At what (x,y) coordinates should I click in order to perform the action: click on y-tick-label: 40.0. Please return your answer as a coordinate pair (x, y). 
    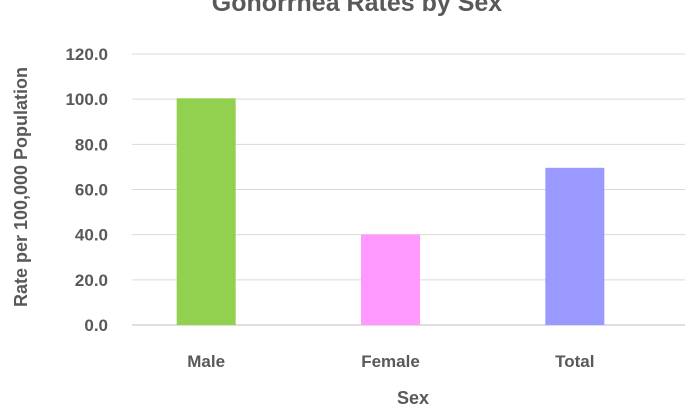
    Looking at the image, I should click on (91, 235).